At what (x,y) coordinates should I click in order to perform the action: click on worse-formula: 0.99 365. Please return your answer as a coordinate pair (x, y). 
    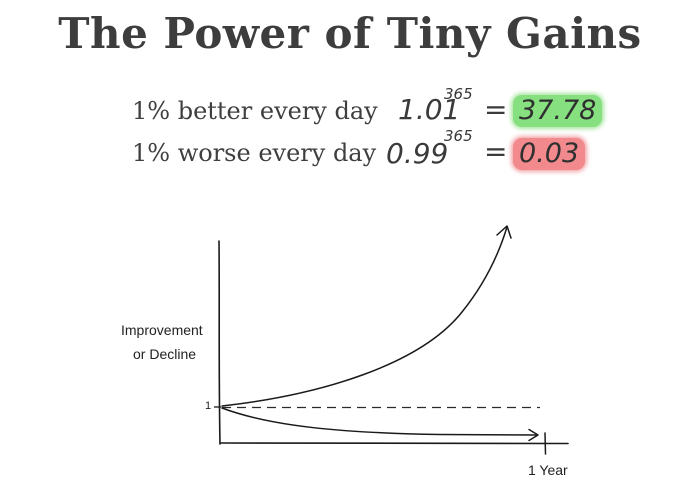
    Looking at the image, I should click on (429, 149).